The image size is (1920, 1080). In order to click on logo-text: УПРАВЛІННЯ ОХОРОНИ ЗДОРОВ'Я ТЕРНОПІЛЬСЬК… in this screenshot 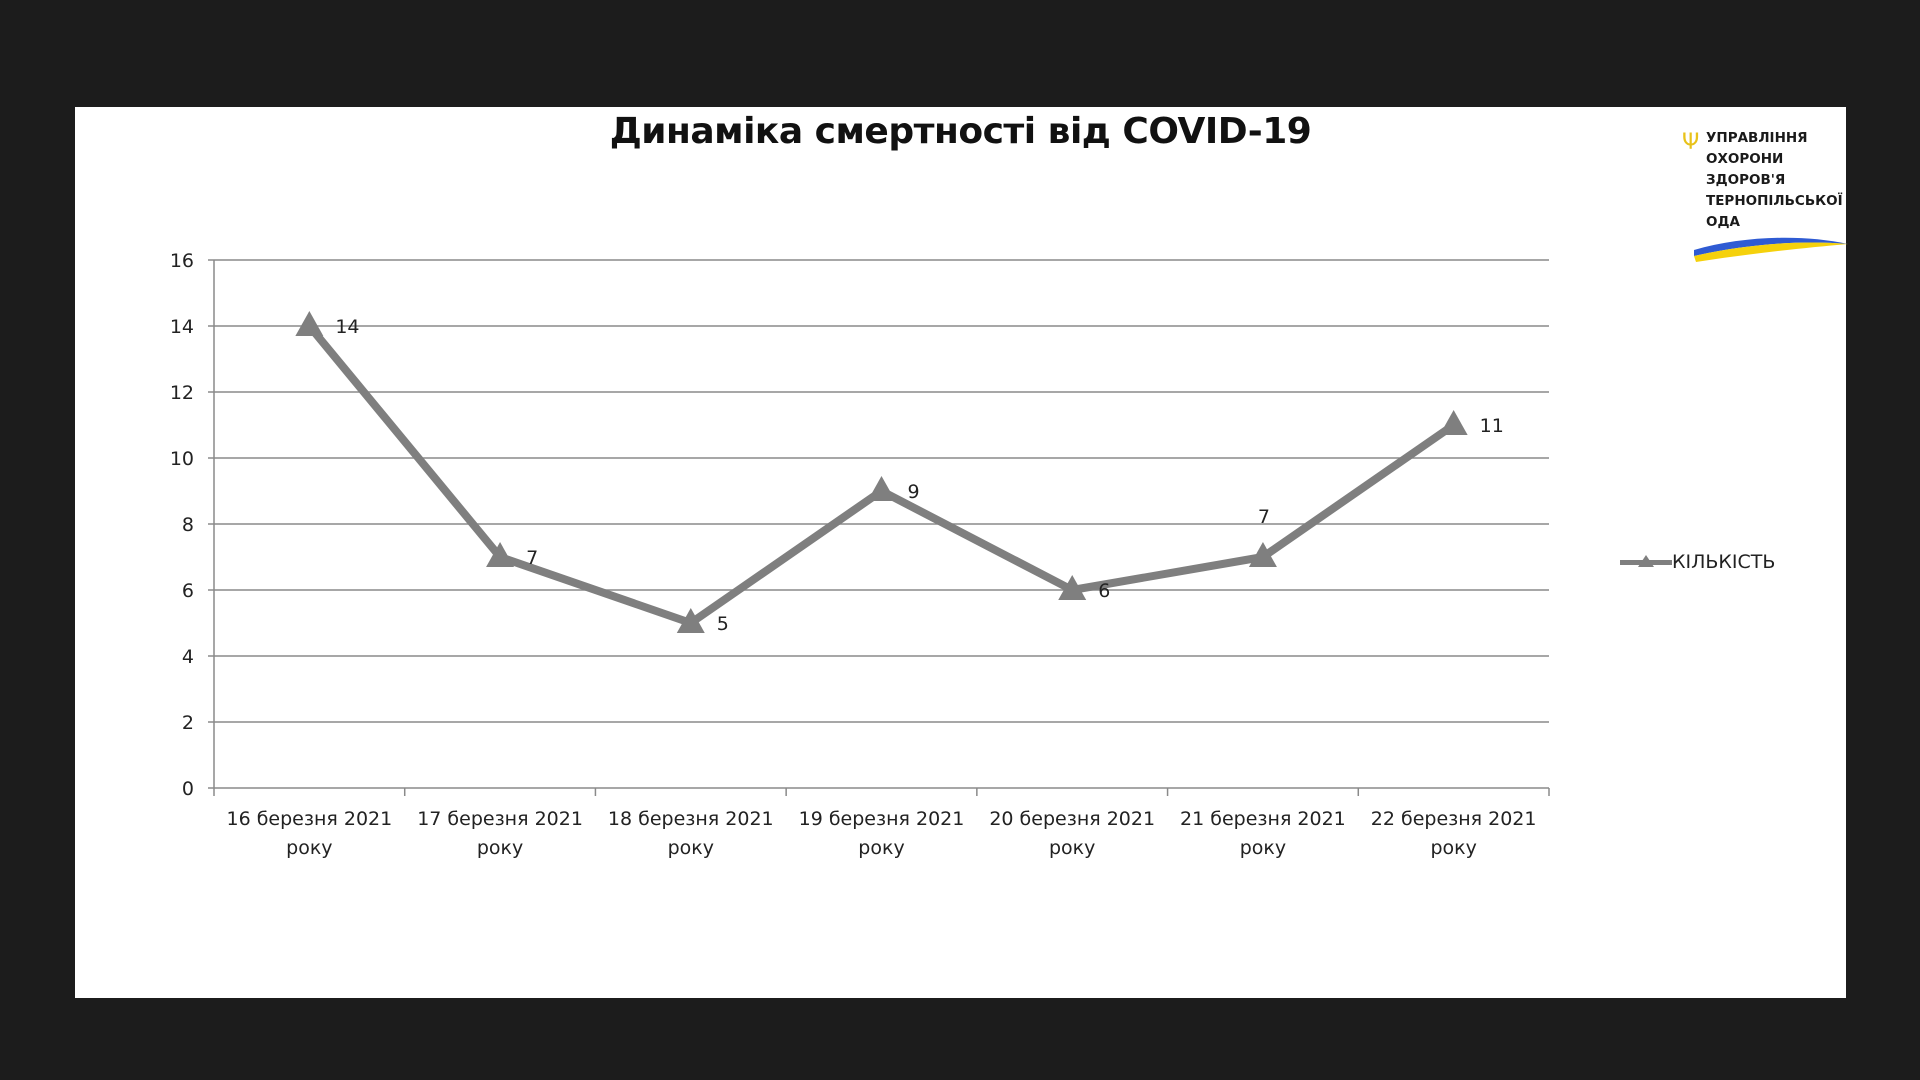, I will do `click(1774, 180)`.